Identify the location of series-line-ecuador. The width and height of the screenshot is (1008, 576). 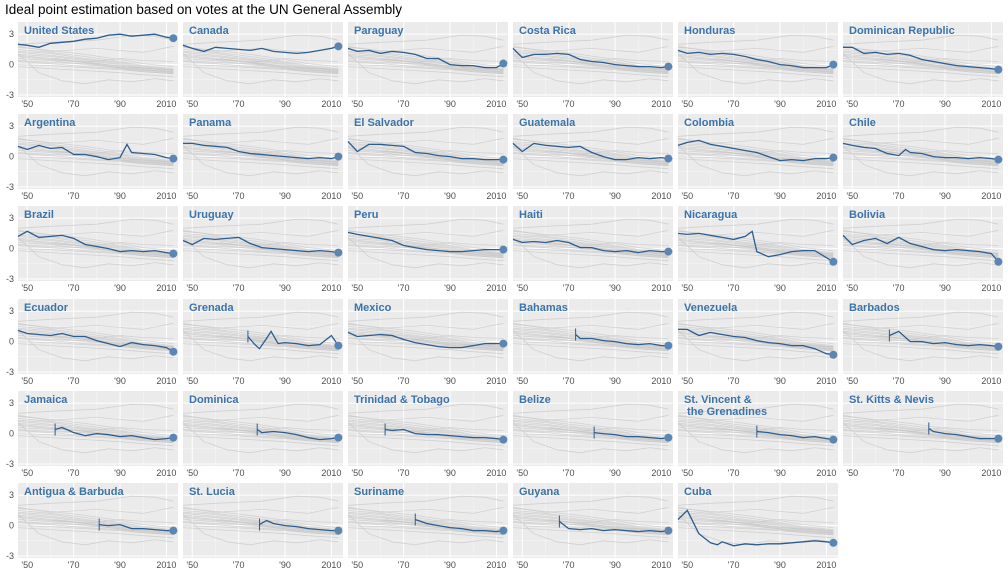
(95, 341).